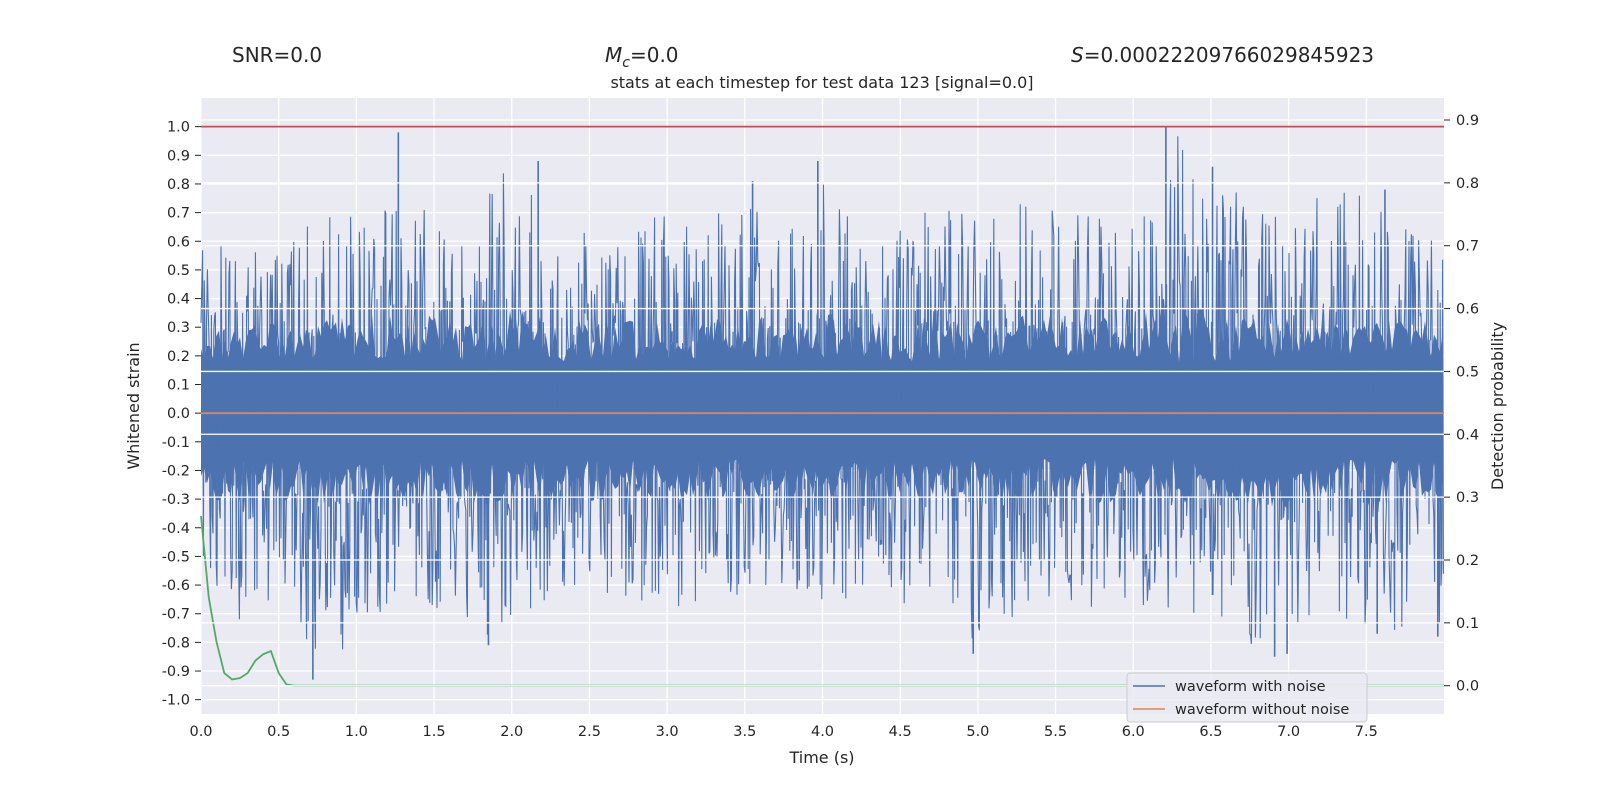 The image size is (1600, 800). I want to click on y-tick-label: 0.3, so click(178, 328).